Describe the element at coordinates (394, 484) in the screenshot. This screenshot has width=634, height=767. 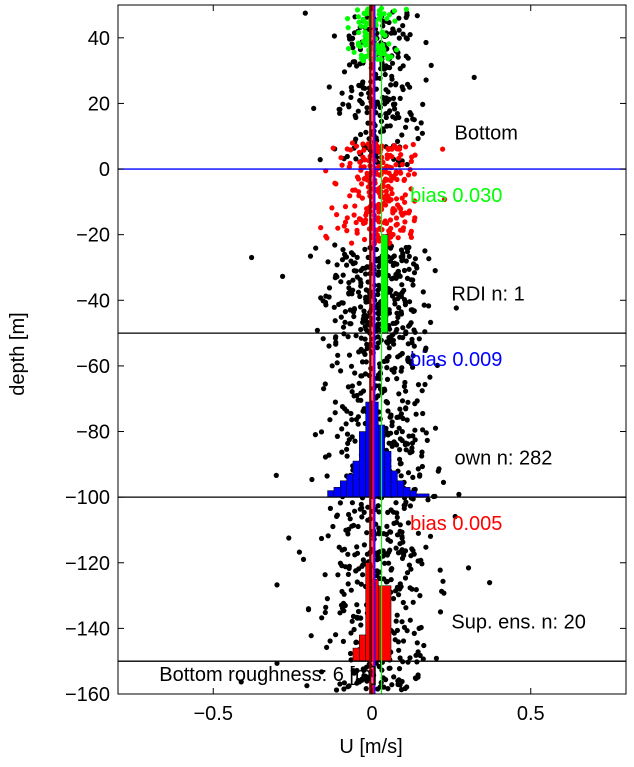
I see `histogram-bar` at that location.